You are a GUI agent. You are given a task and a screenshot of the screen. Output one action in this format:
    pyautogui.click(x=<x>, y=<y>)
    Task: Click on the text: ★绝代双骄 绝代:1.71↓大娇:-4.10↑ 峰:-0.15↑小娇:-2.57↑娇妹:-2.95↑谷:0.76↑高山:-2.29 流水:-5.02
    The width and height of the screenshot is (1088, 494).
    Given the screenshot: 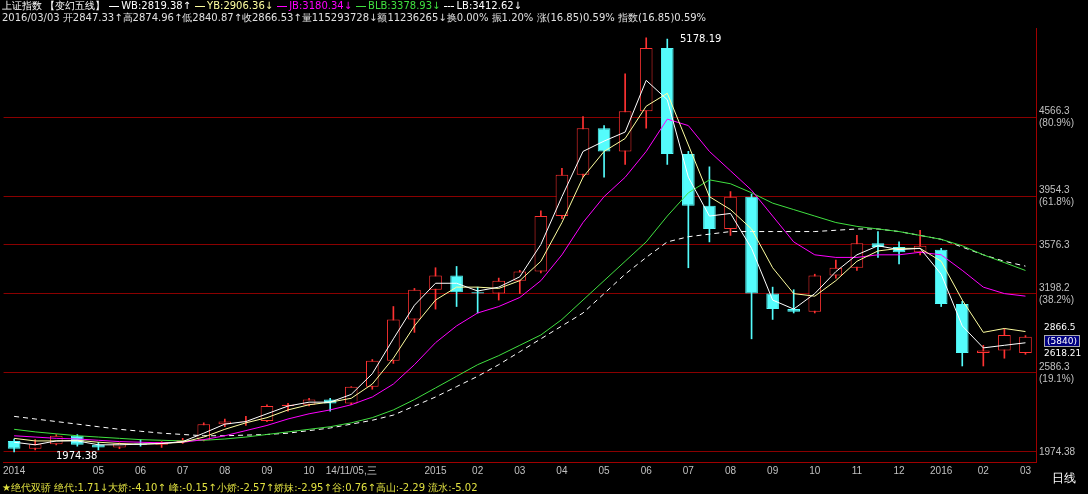 What is the action you would take?
    pyautogui.click(x=240, y=487)
    